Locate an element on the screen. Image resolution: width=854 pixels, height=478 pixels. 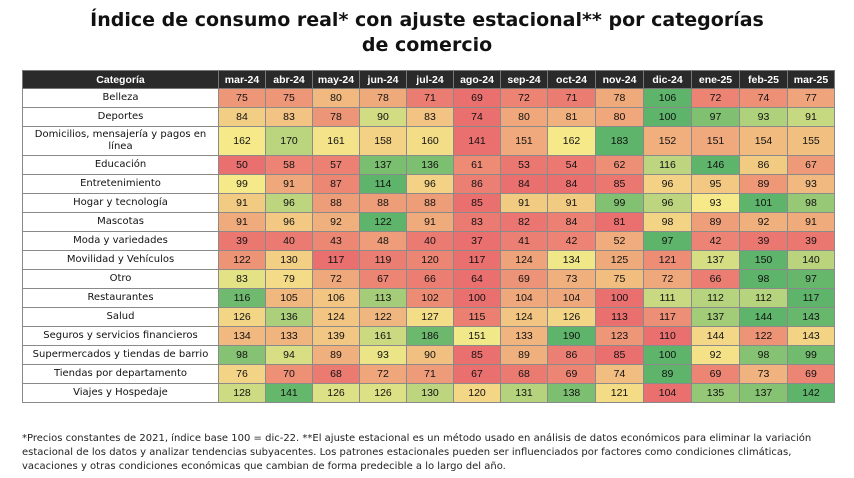
heatmap-cell: 117 is located at coordinates (336, 260).